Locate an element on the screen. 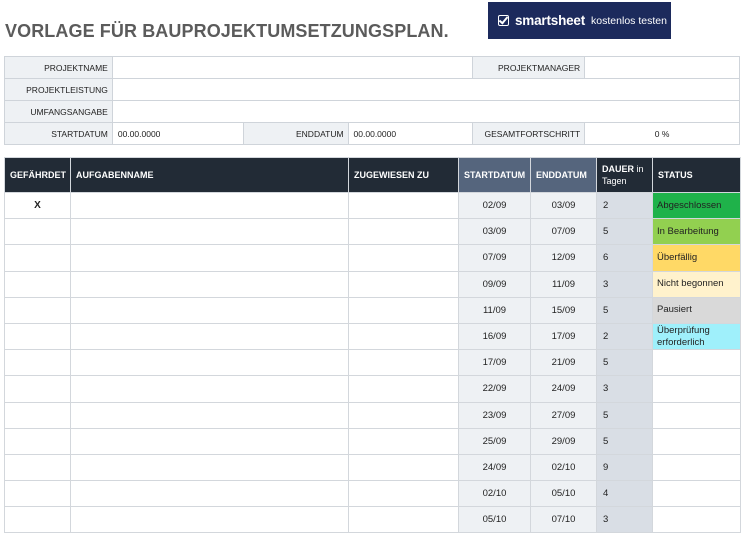 This screenshot has height=538, width=742. status-cell: In Bearbeitung is located at coordinates (696, 232).